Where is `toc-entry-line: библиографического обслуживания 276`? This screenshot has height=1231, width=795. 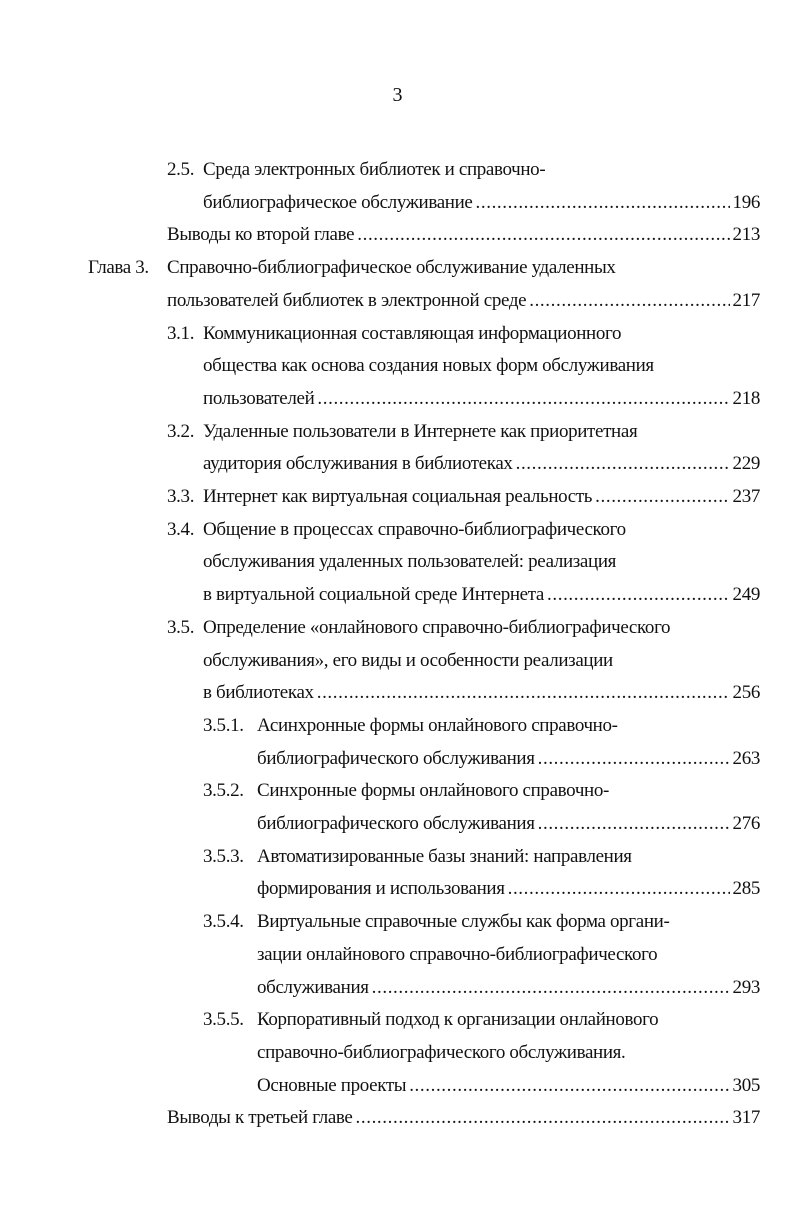
toc-entry-line: библиографического обслуживания 276 is located at coordinates (508, 824).